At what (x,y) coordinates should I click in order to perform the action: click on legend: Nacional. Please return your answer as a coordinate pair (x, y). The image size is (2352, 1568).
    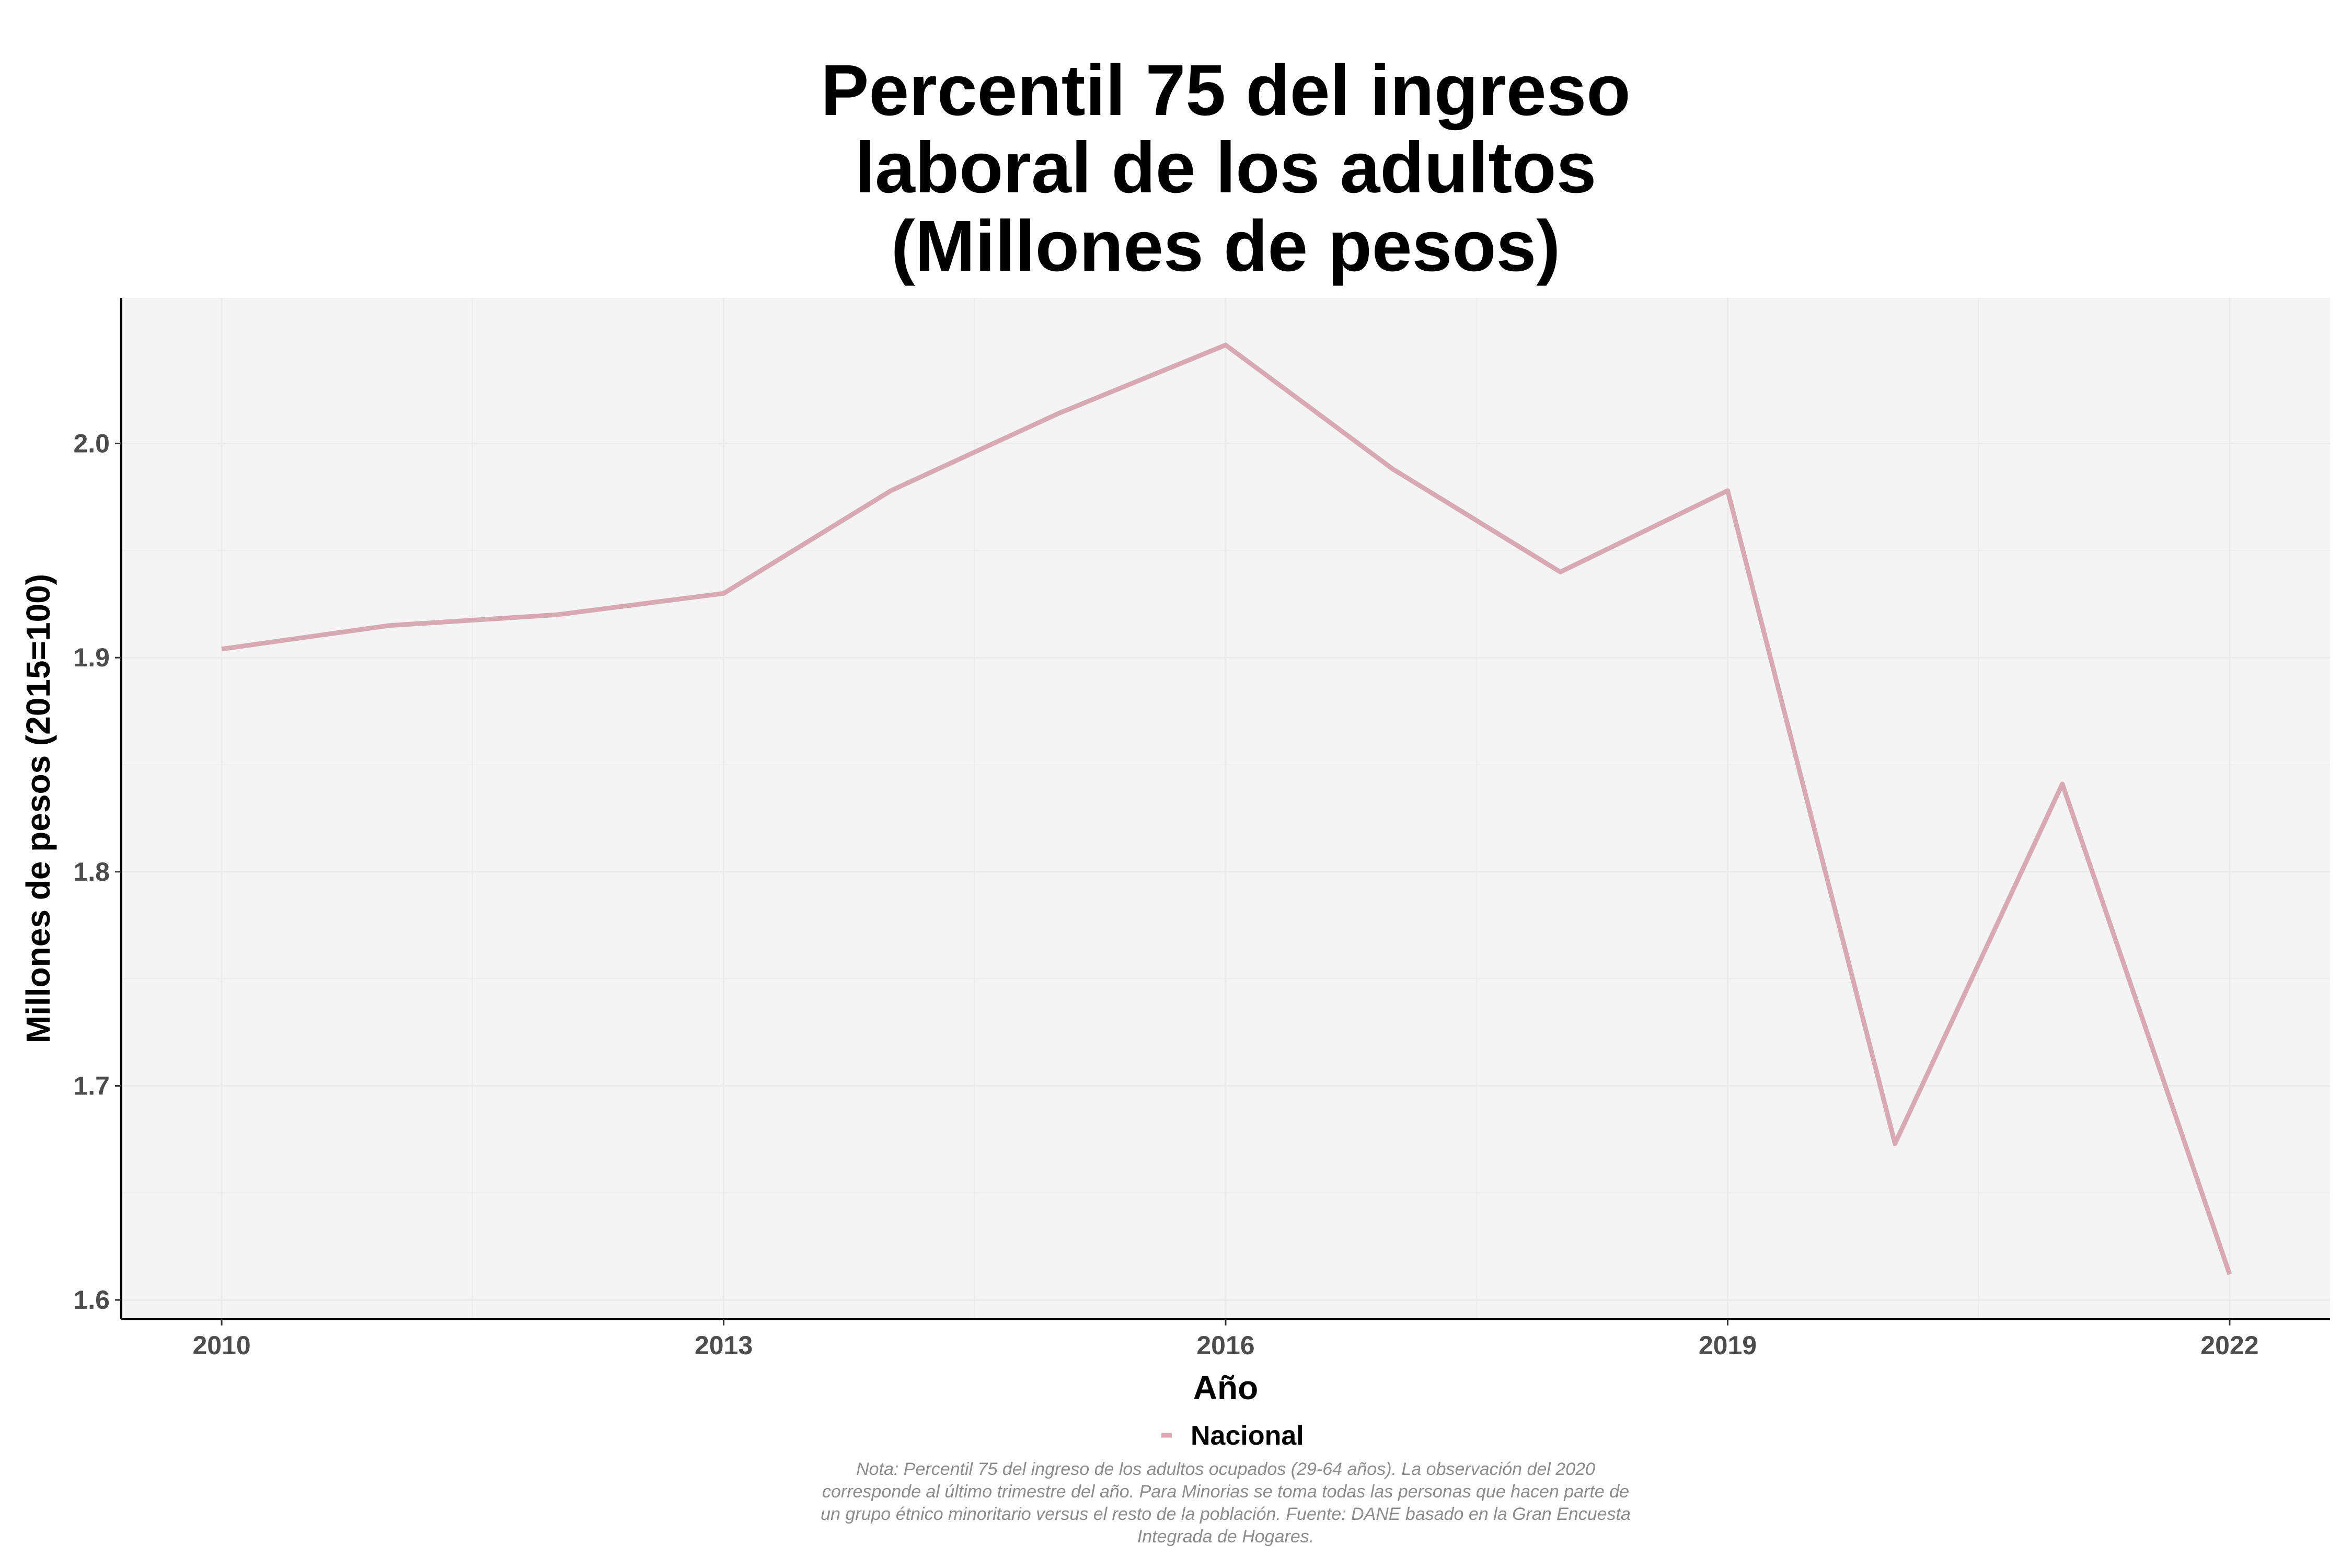
    Looking at the image, I should click on (1232, 1436).